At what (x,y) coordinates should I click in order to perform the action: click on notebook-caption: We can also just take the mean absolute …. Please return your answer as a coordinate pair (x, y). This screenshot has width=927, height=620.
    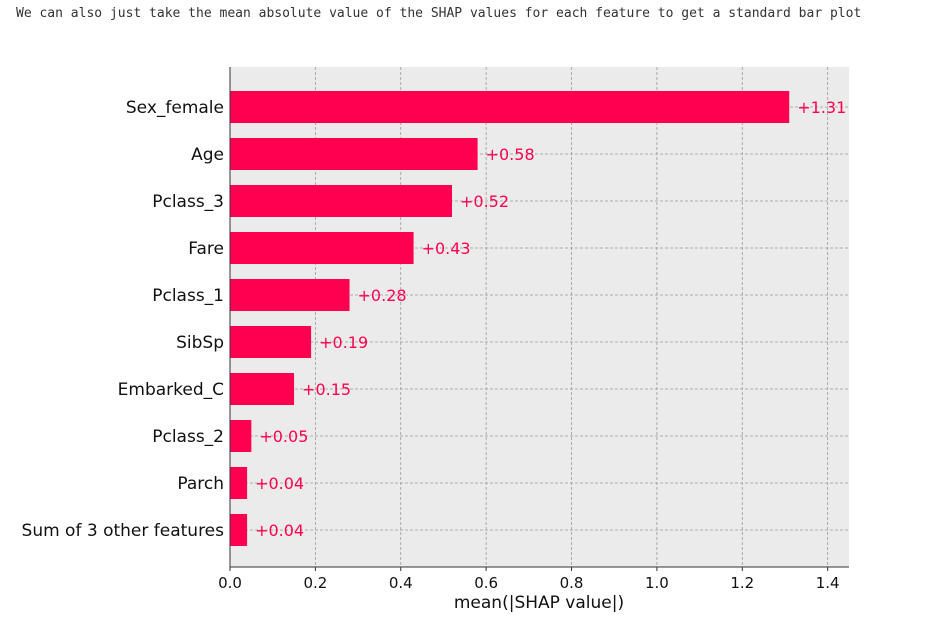
    Looking at the image, I should click on (439, 13).